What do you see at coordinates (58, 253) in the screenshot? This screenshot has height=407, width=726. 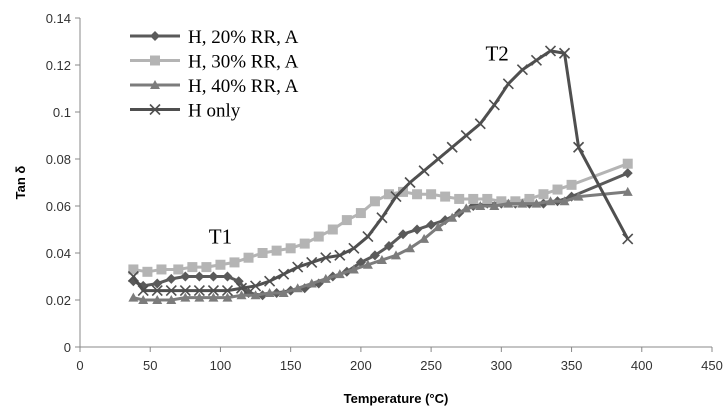 I see `y-tick-label: 0.04` at bounding box center [58, 253].